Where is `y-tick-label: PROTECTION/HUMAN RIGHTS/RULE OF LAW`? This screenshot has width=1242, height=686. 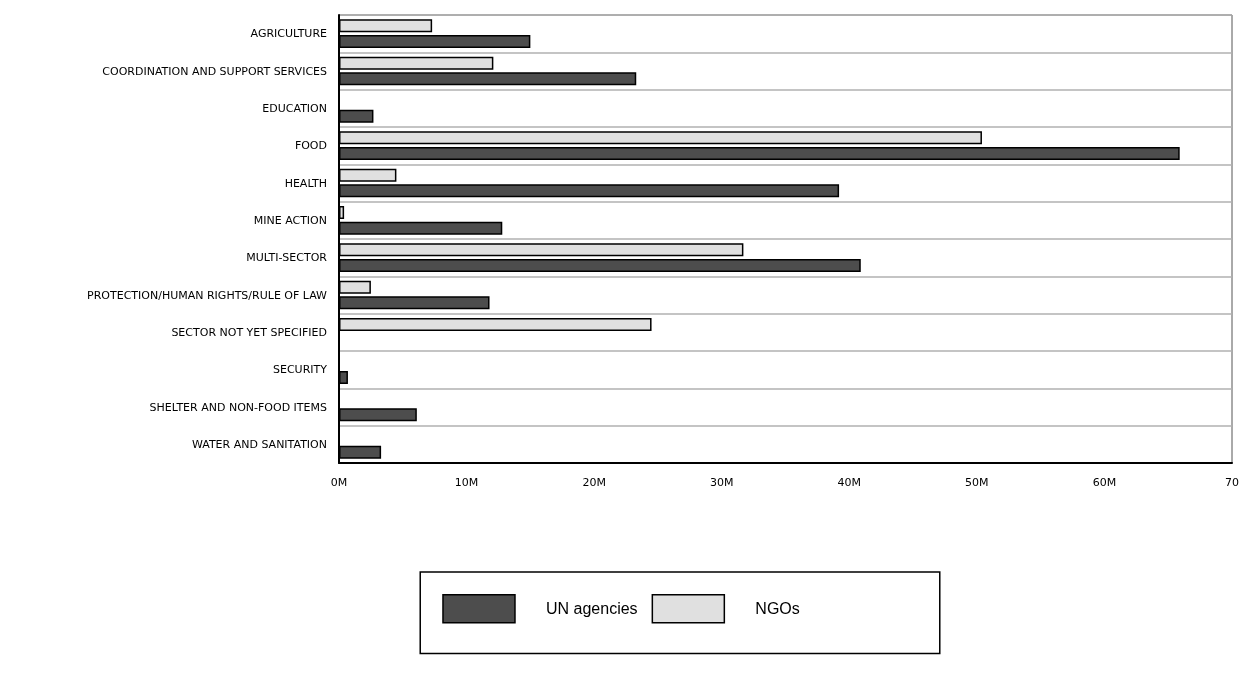 y-tick-label: PROTECTION/HUMAN RIGHTS/RULE OF LAW is located at coordinates (207, 295).